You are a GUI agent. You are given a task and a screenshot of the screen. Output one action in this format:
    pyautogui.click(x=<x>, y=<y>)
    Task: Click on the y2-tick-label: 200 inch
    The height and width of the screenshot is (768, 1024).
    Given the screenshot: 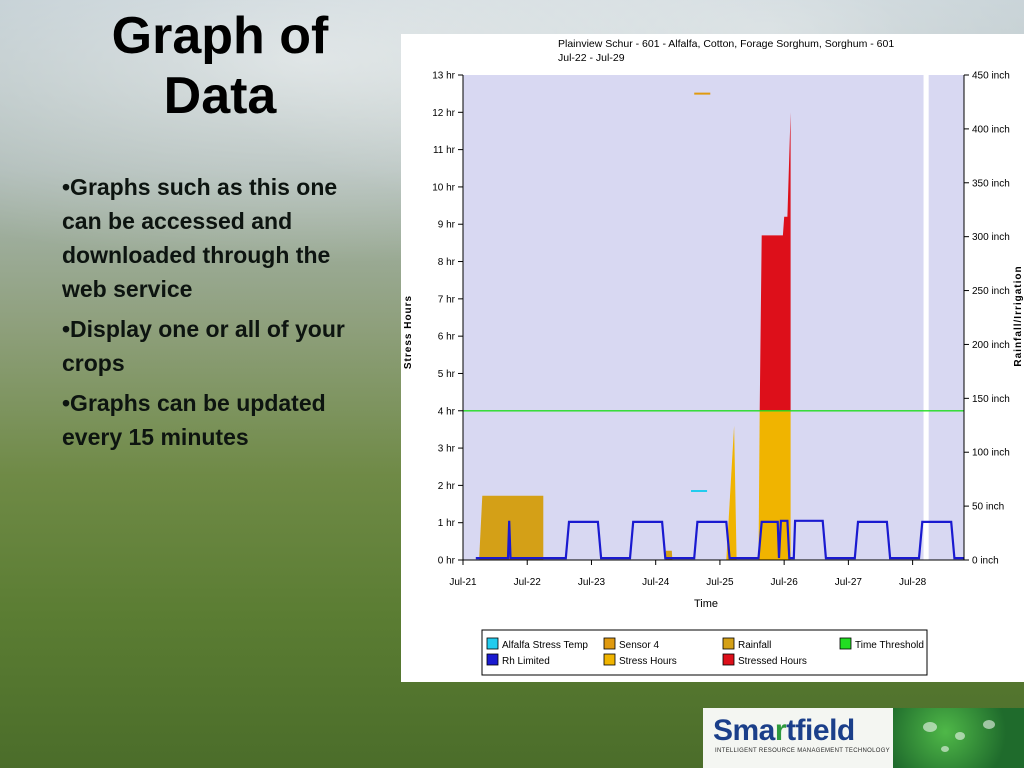 What is the action you would take?
    pyautogui.click(x=991, y=345)
    